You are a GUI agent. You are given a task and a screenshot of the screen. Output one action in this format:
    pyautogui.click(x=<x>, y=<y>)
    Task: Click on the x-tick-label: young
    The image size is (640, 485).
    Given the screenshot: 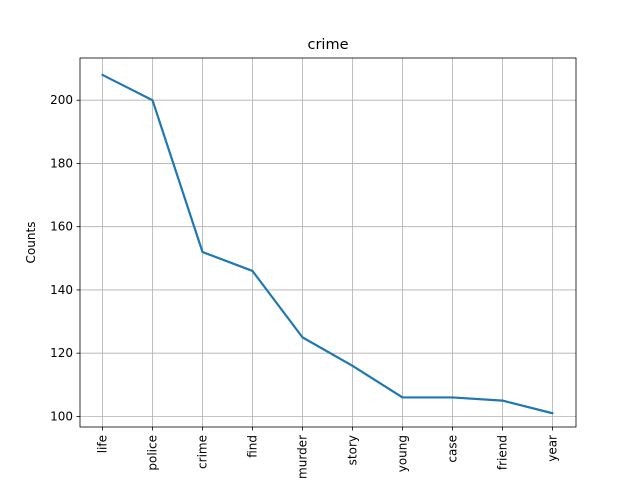 What is the action you would take?
    pyautogui.click(x=403, y=453)
    